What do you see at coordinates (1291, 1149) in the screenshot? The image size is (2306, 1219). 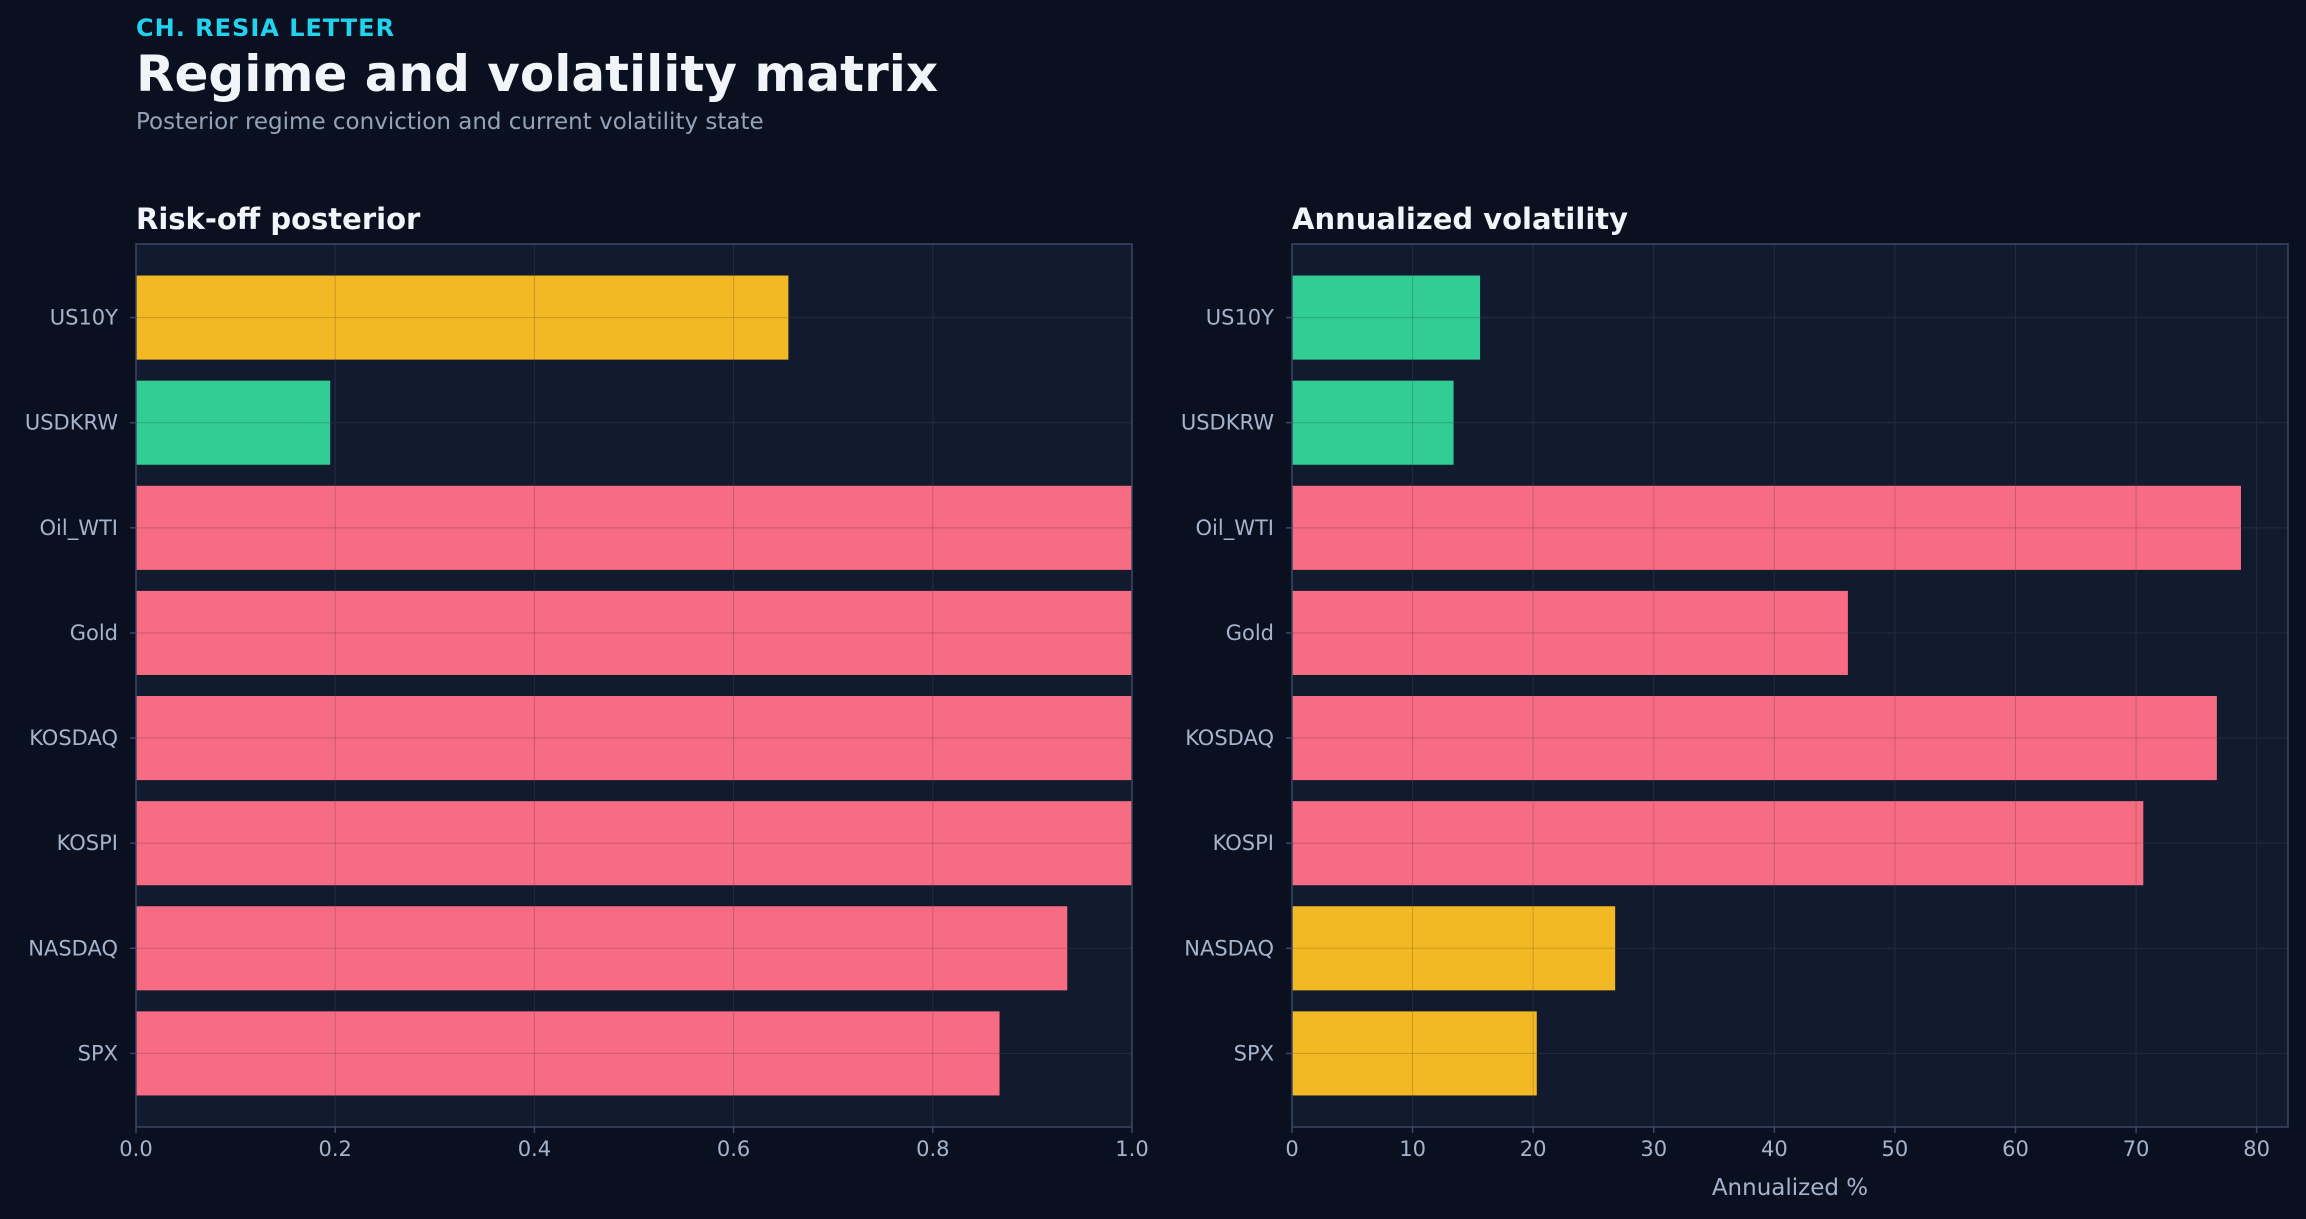 I see `volatility-x-tick-label: 0` at bounding box center [1291, 1149].